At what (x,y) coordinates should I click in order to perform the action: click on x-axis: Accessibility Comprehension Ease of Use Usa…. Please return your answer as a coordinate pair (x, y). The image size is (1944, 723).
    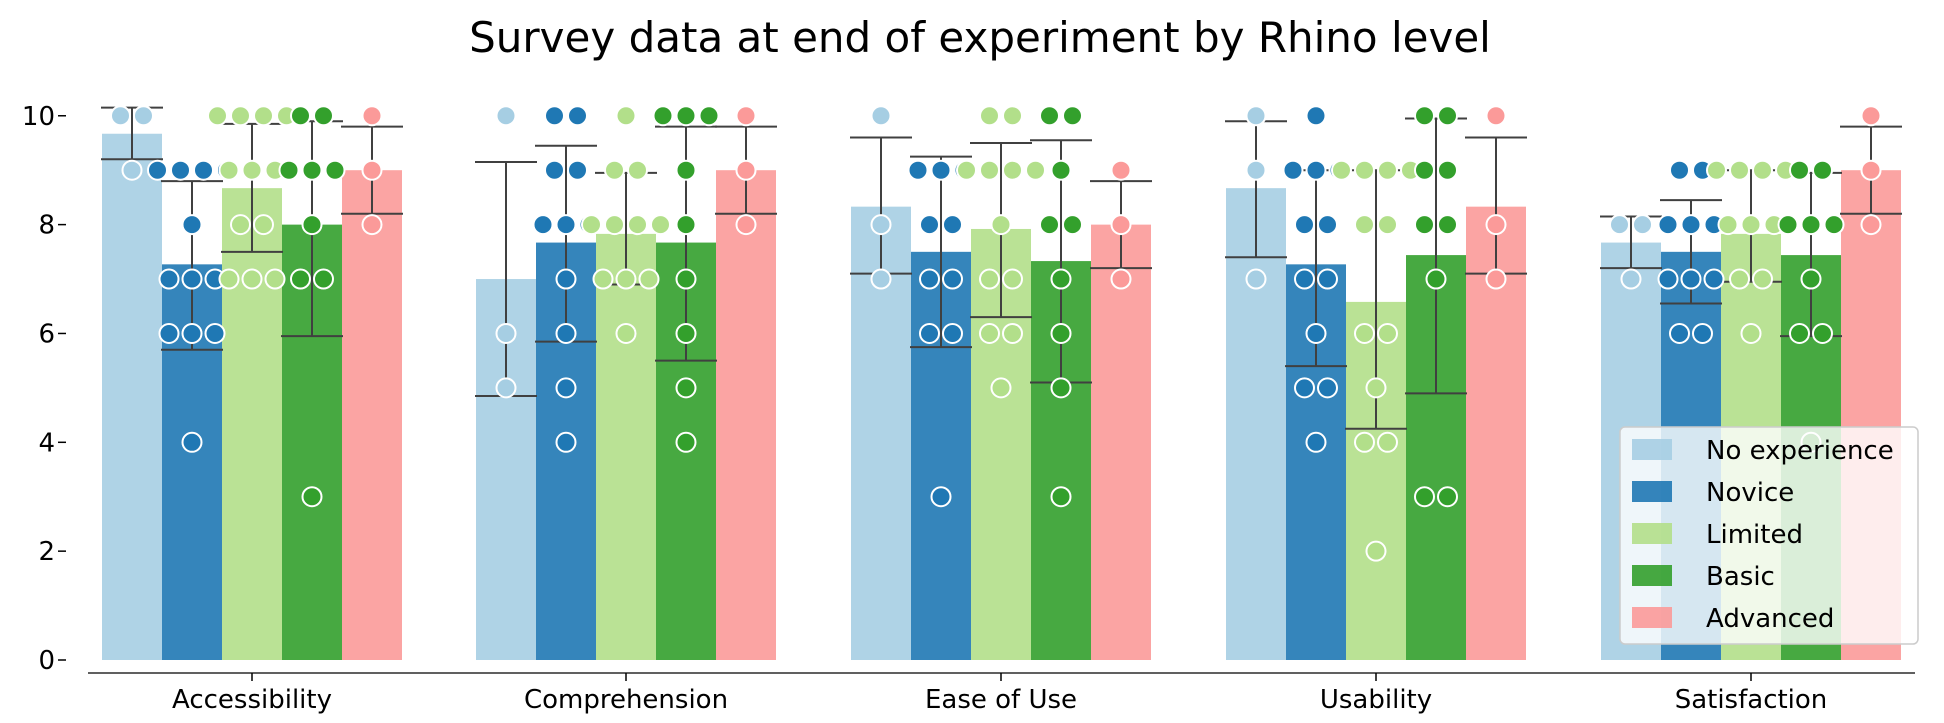
    Looking at the image, I should click on (1001, 693).